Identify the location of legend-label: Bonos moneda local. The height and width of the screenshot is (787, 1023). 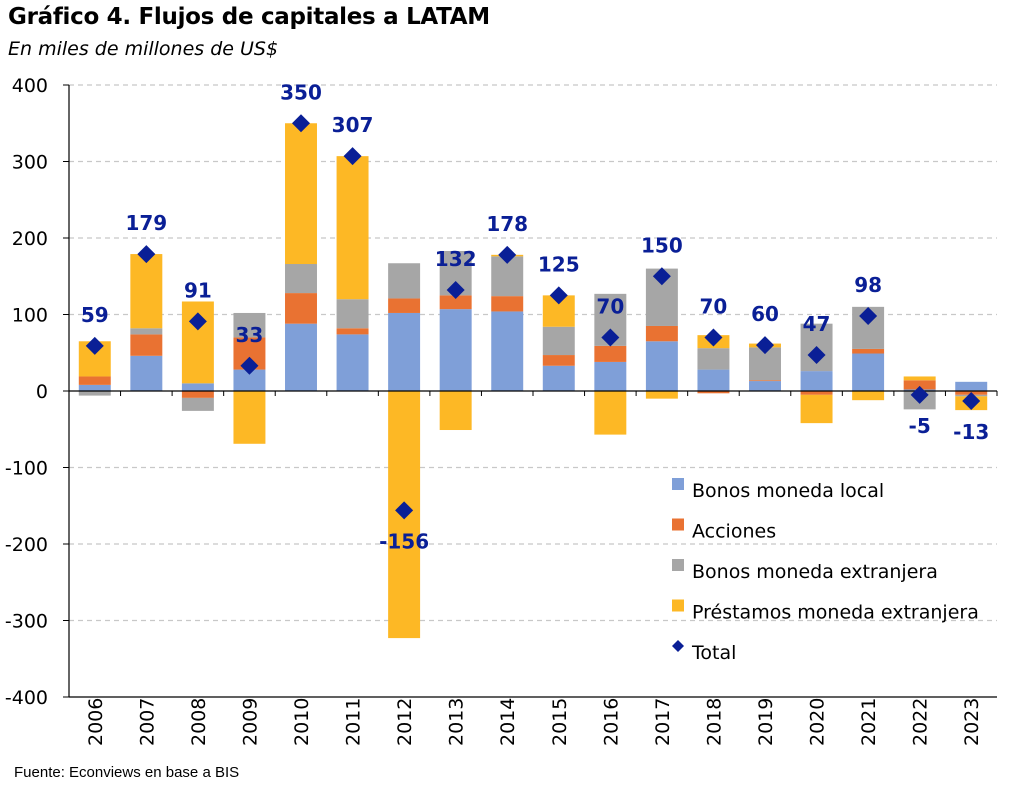
(788, 491).